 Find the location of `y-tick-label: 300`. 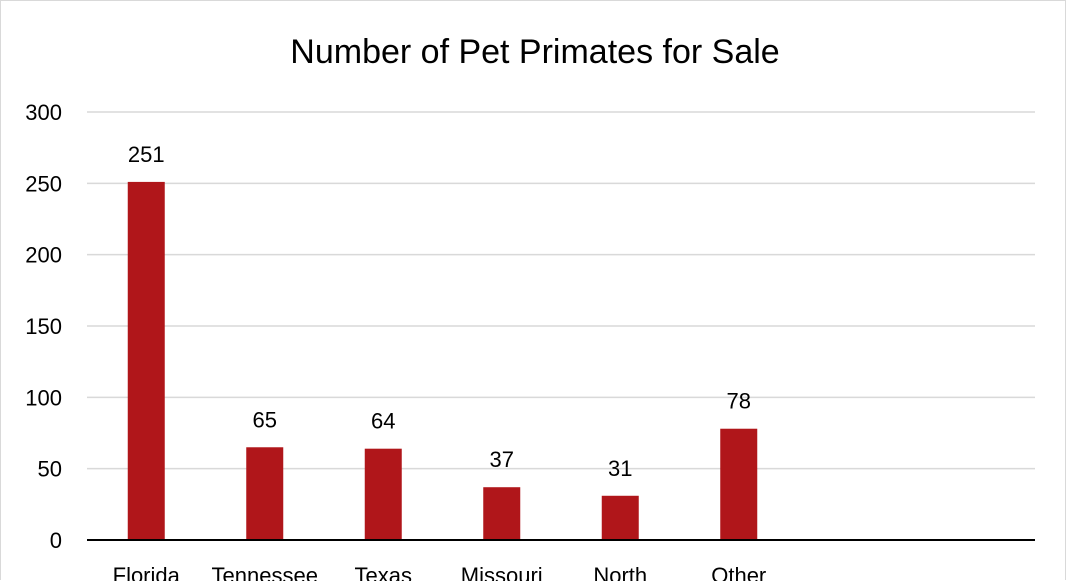

y-tick-label: 300 is located at coordinates (43, 112).